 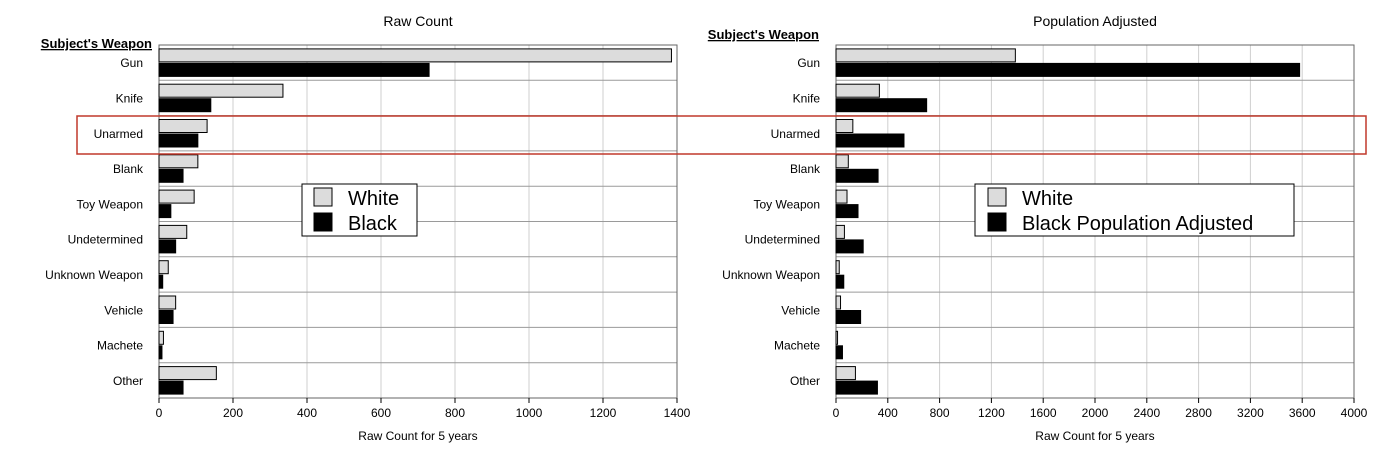 What do you see at coordinates (96, 43) in the screenshot?
I see `y-axis-title-raw: Subject's Weapon` at bounding box center [96, 43].